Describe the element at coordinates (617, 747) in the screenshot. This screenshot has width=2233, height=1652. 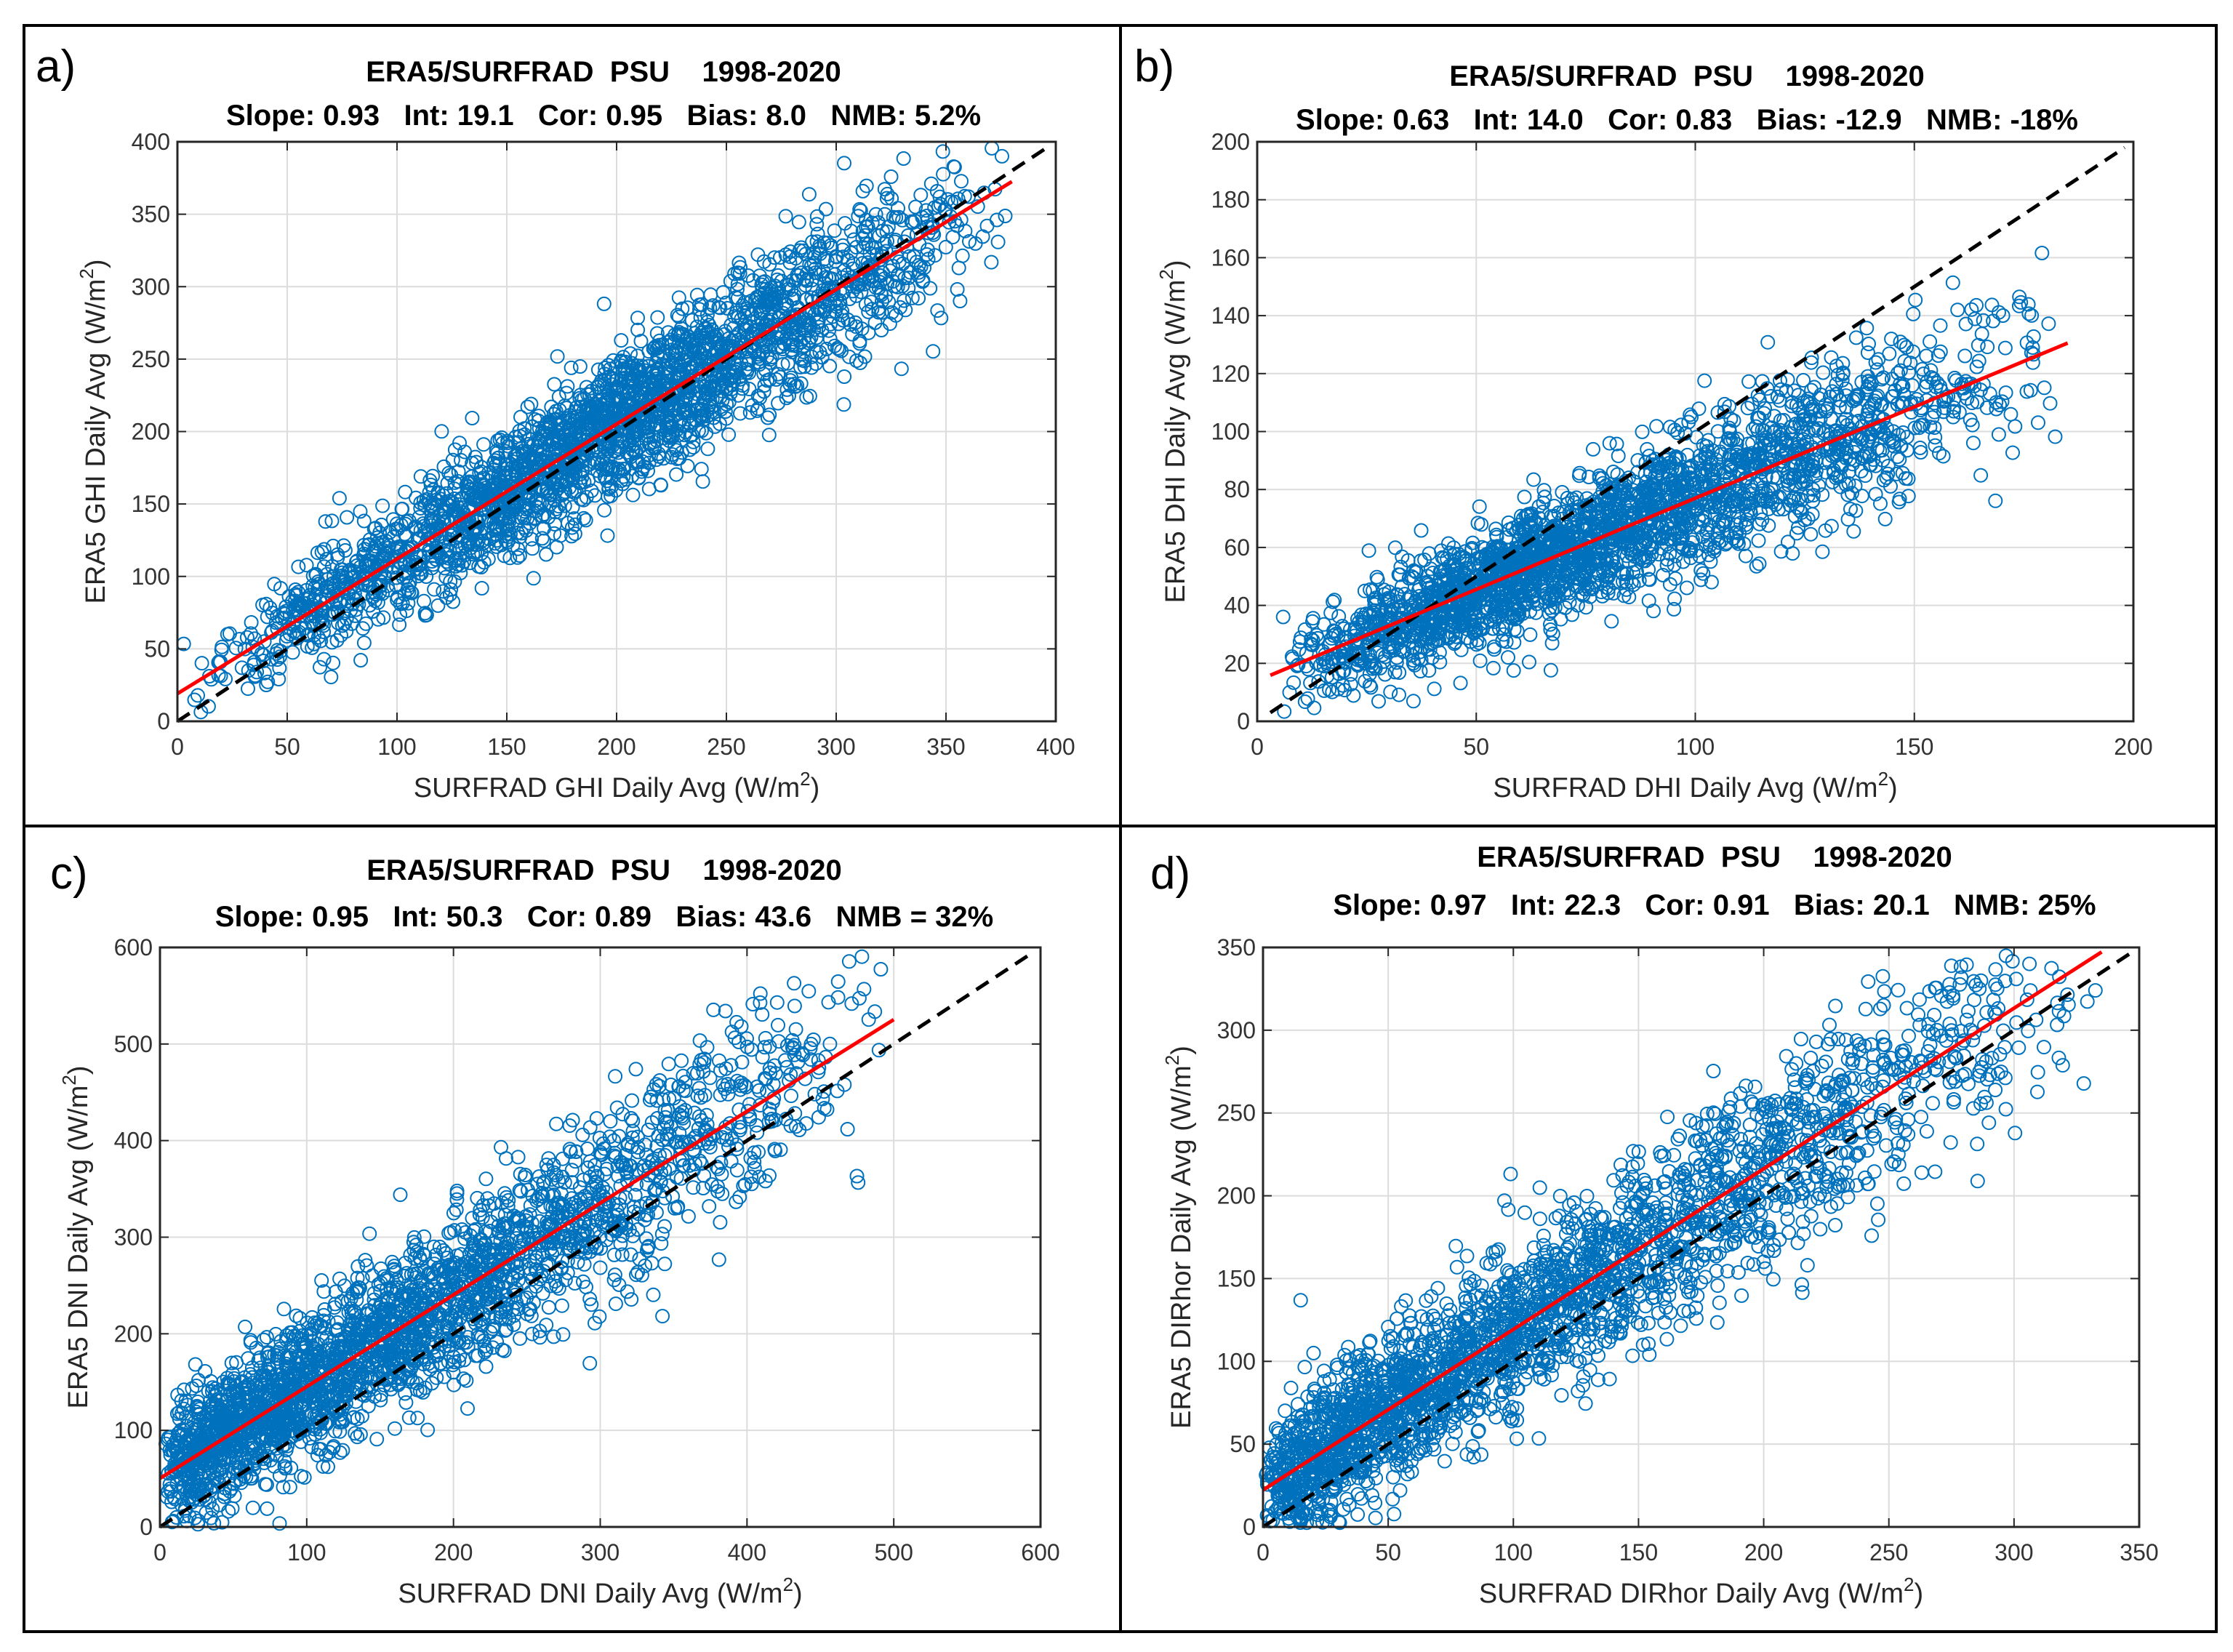
I see `x-tick-label: 200` at that location.